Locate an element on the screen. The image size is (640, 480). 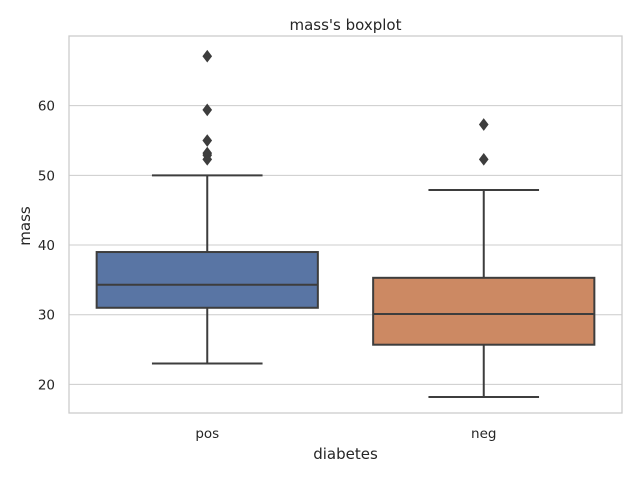
y-tick-label: 60 is located at coordinates (46, 107).